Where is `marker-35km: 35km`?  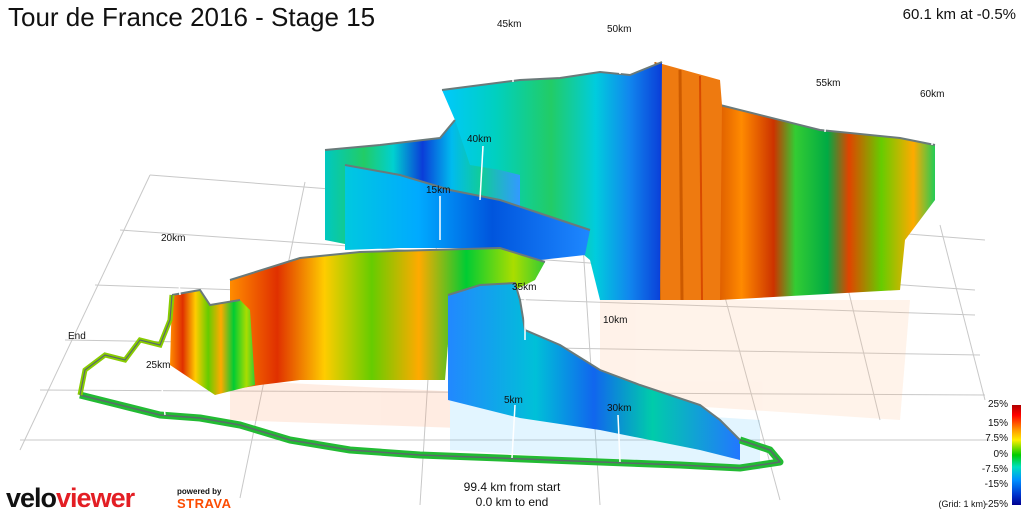 marker-35km: 35km is located at coordinates (524, 287).